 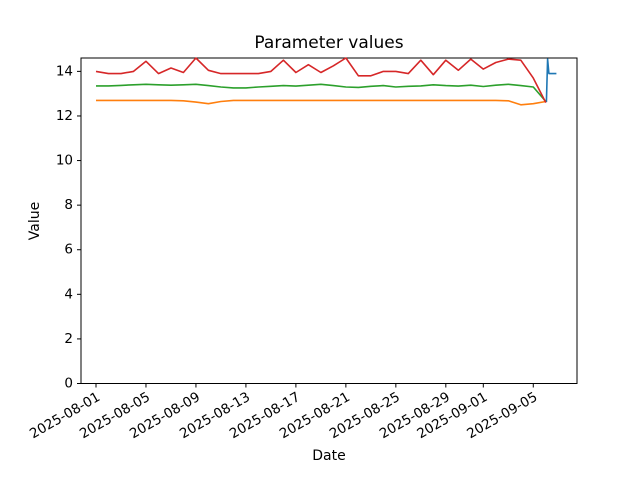 I want to click on y-axis-label: Value, so click(x=35, y=221).